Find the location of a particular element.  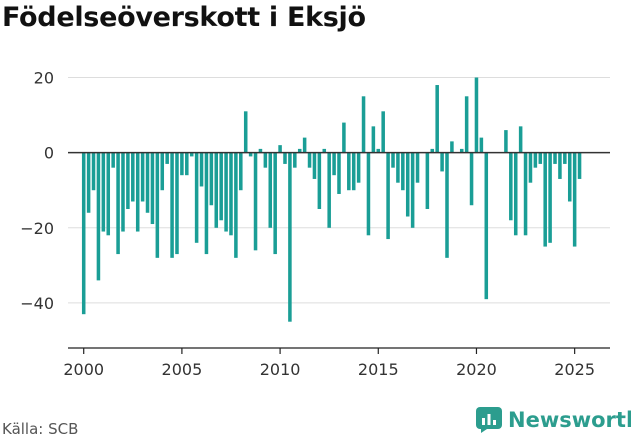

x-tick-label: 2000 is located at coordinates (83, 369).